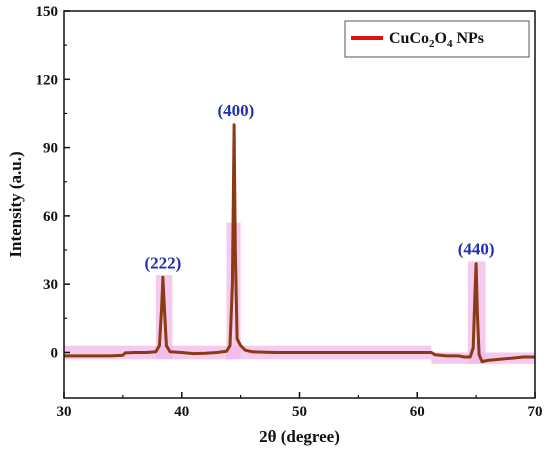  What do you see at coordinates (55, 353) in the screenshot?
I see `y-tick-label-0: 0` at bounding box center [55, 353].